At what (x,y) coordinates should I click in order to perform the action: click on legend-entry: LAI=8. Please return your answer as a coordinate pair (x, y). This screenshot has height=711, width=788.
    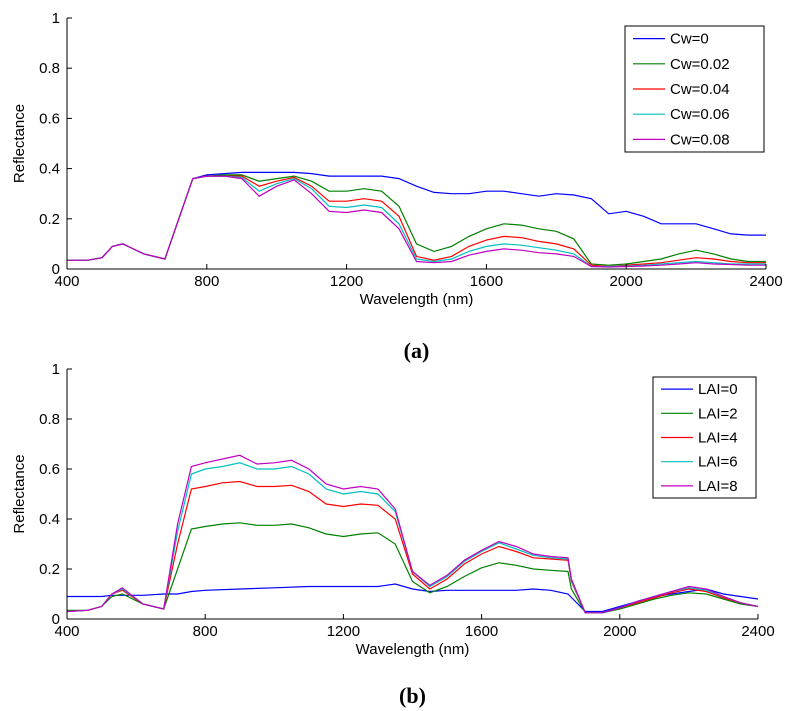
    Looking at the image, I should click on (718, 486).